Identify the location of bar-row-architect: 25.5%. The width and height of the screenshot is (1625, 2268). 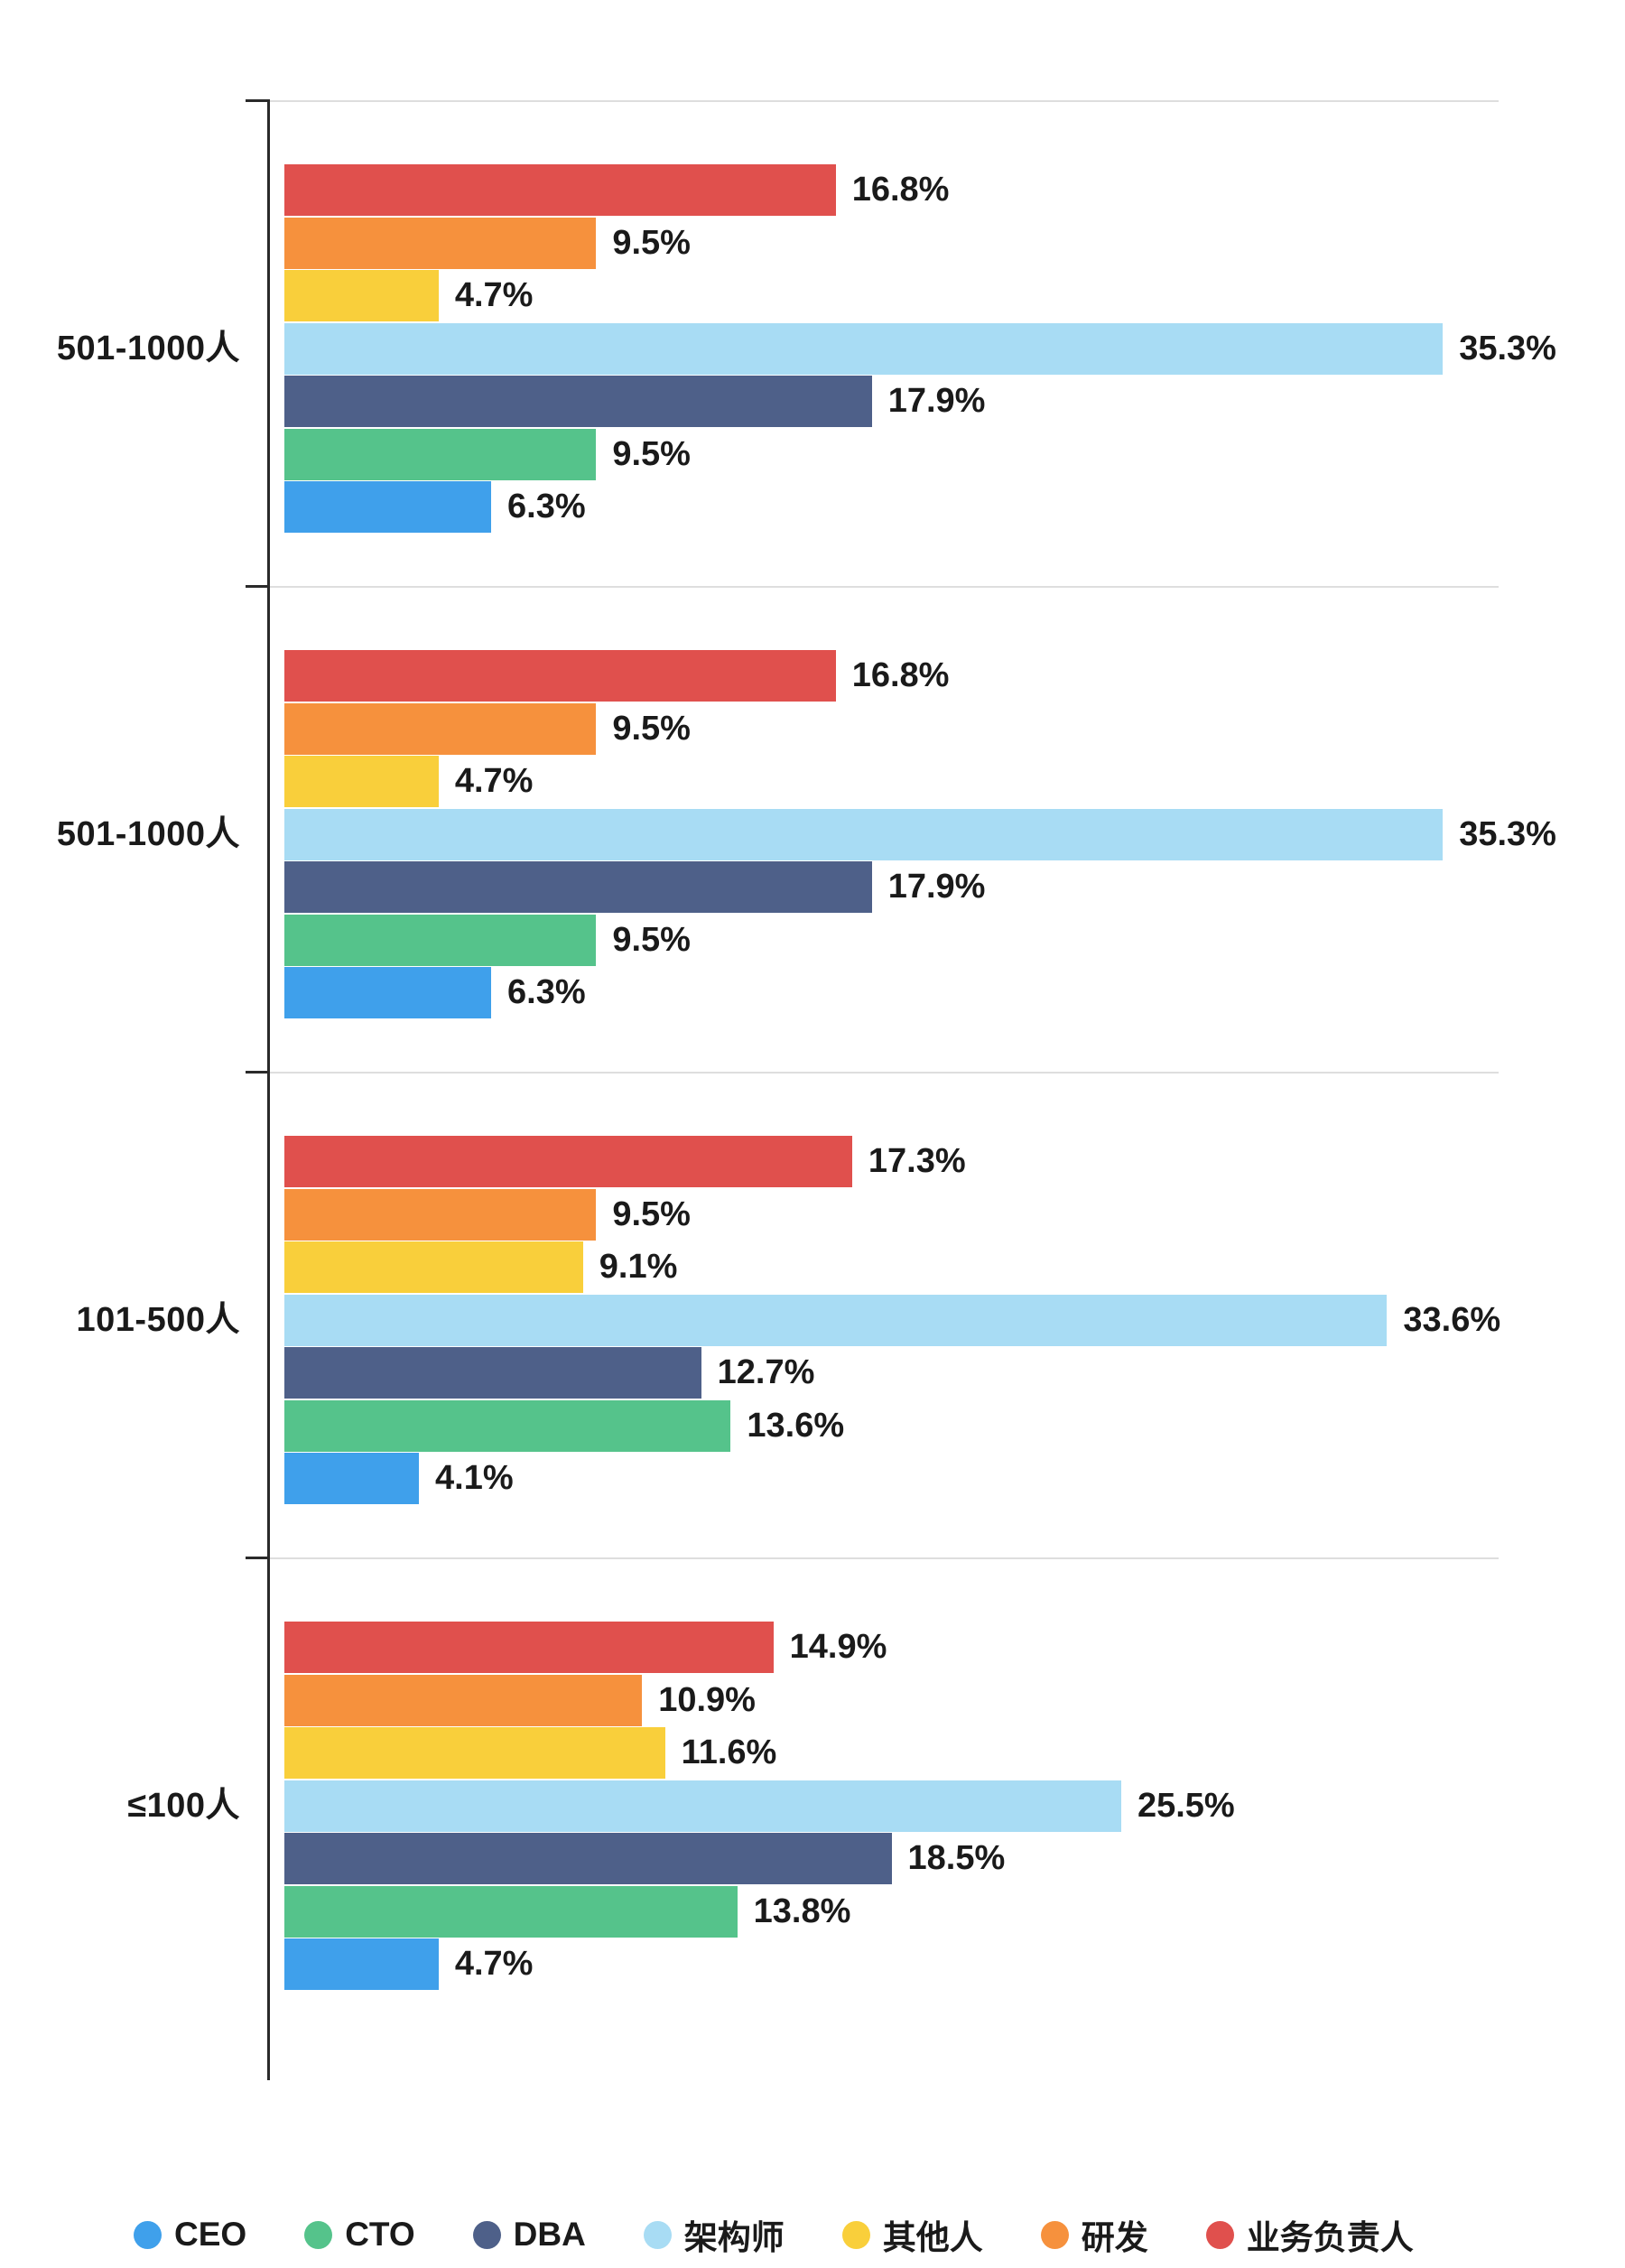
(891, 1806).